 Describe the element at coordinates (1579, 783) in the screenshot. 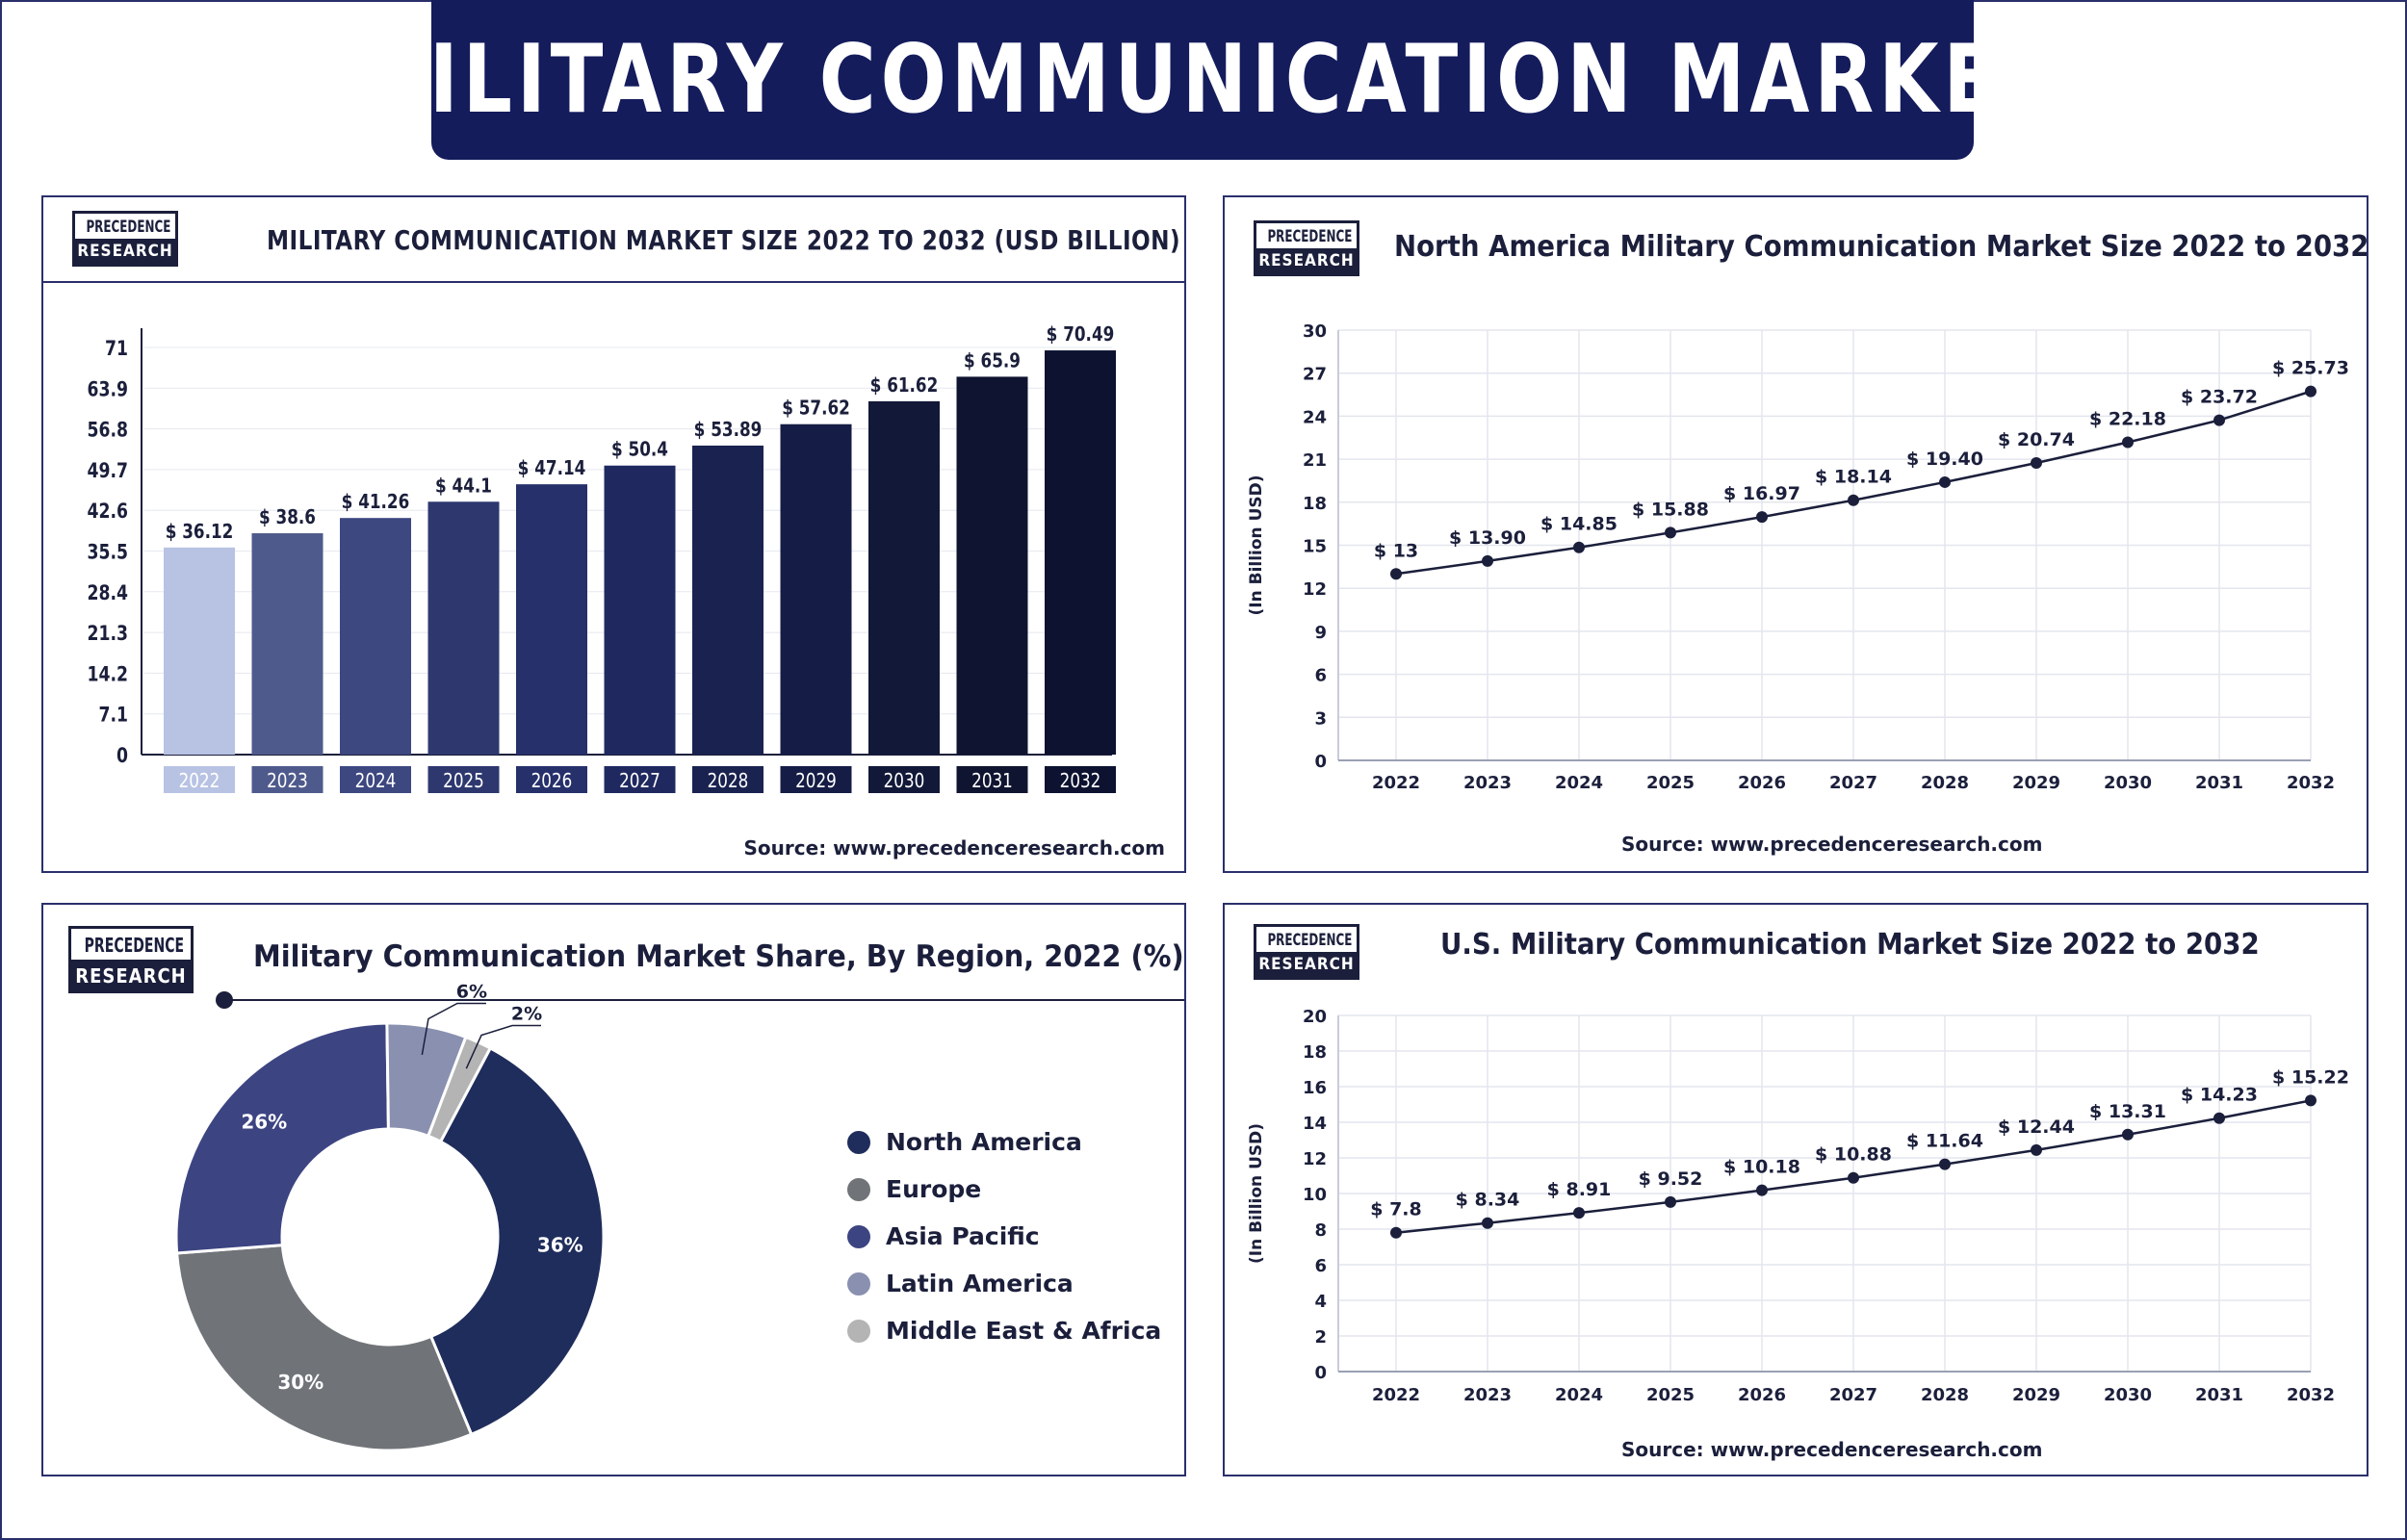

I see `x-tick-label: 2024` at that location.